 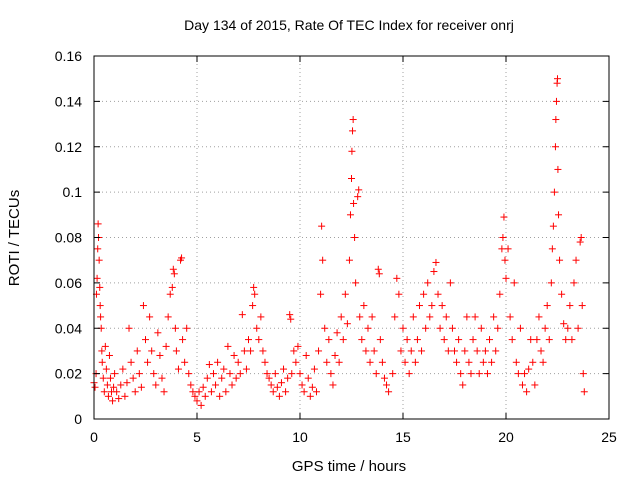 What do you see at coordinates (68, 328) in the screenshot?
I see `y-tick-label: 0.04` at bounding box center [68, 328].